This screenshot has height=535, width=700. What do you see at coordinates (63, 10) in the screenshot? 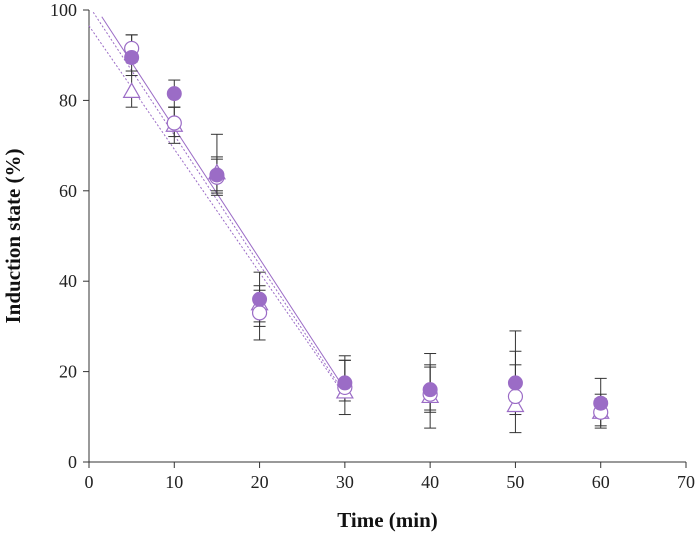
I see `y-tick-label: 100` at bounding box center [63, 10].